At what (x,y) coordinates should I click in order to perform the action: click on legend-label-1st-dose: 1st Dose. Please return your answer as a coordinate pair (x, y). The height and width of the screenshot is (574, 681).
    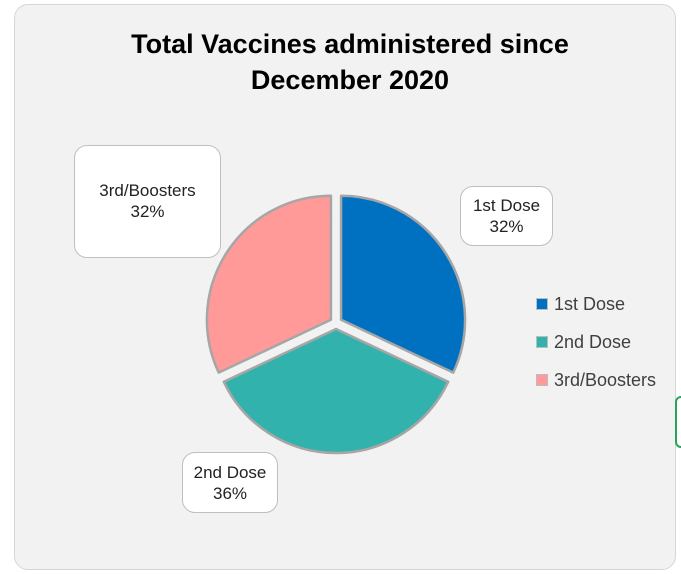
    Looking at the image, I should click on (590, 303).